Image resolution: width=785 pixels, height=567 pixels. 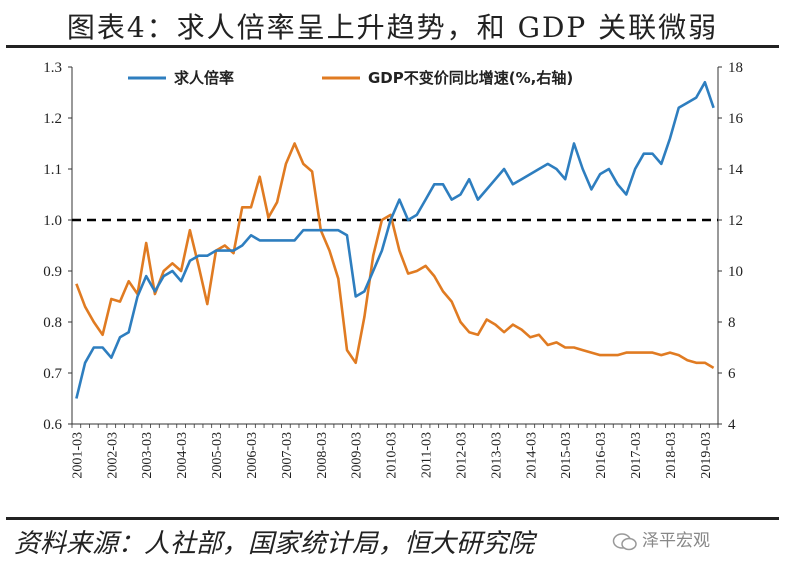 What do you see at coordinates (52, 170) in the screenshot?
I see `left-tick-label: 1.1` at bounding box center [52, 170].